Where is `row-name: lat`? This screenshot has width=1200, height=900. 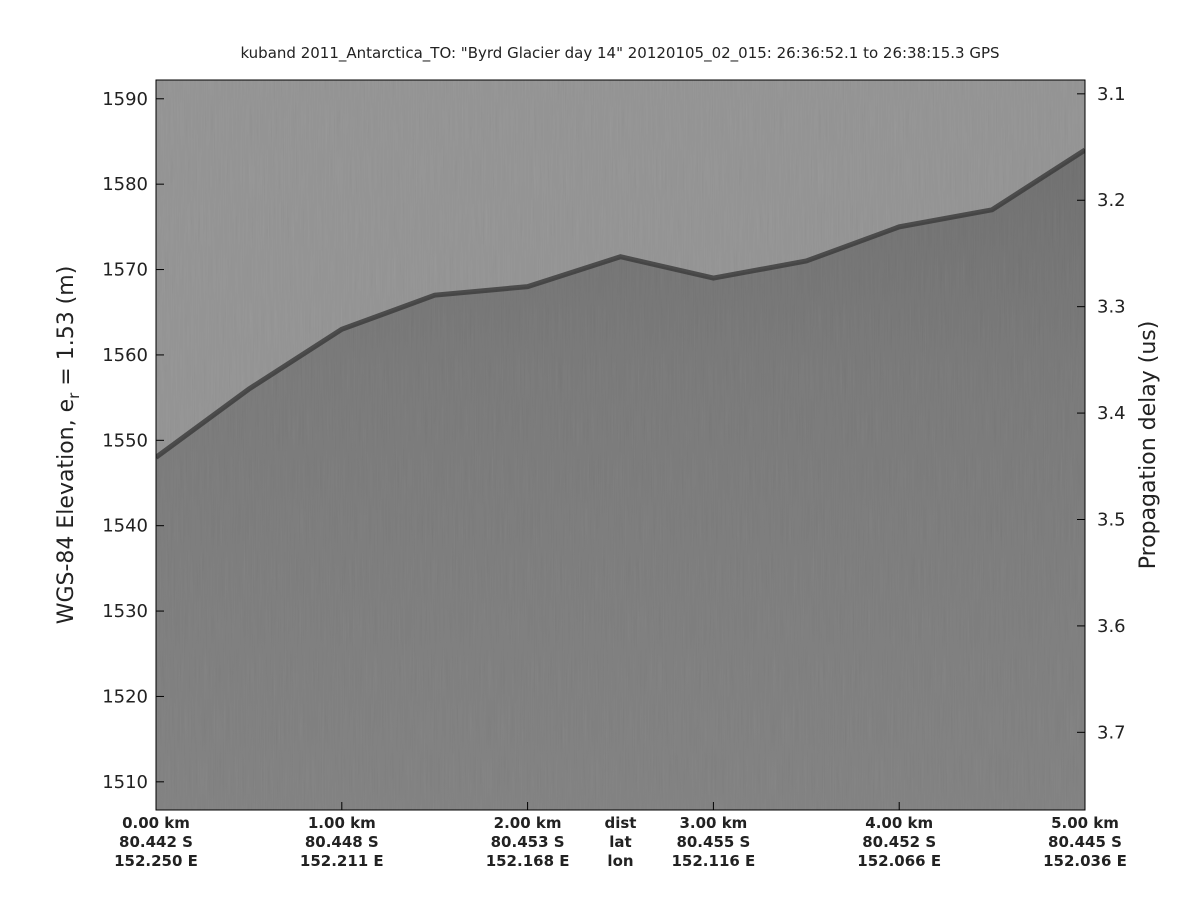
row-name: lat is located at coordinates (620, 842).